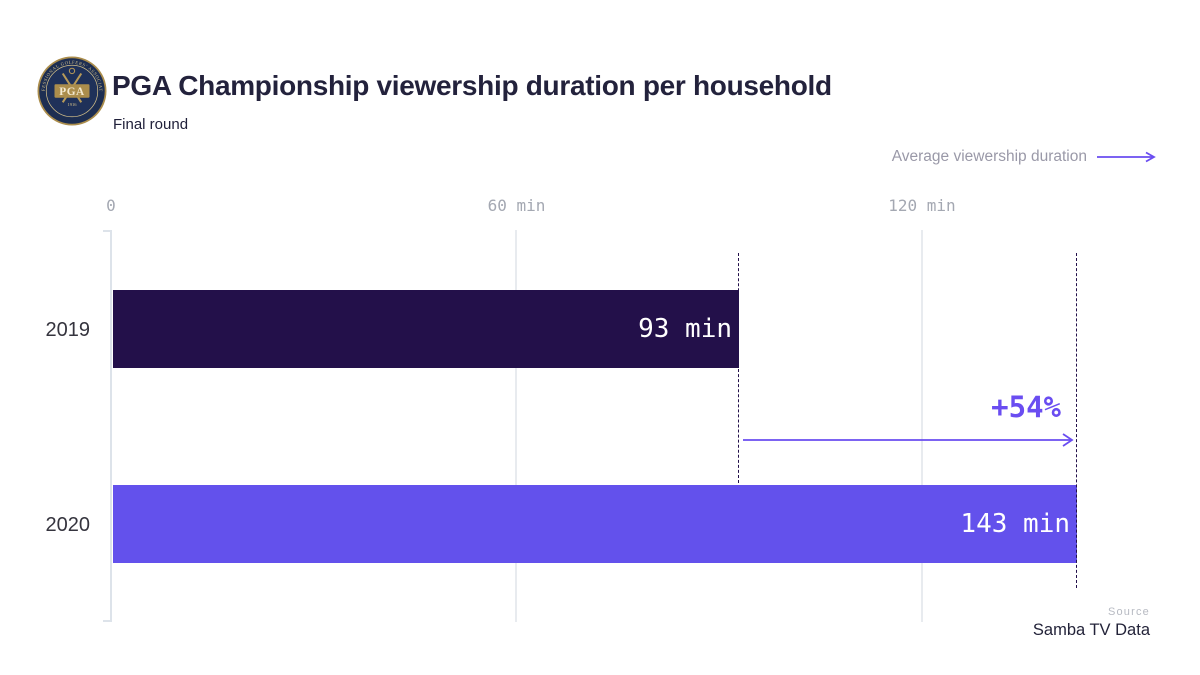  I want to click on legend-label: Average viewership duration, so click(989, 156).